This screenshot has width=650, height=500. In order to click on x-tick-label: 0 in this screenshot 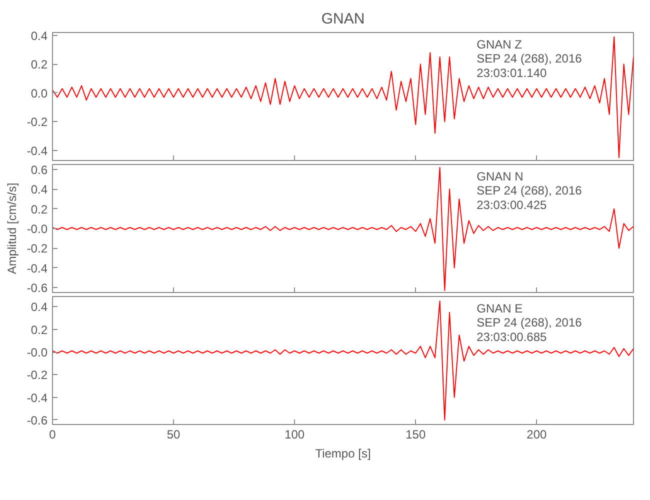, I will do `click(52, 435)`.